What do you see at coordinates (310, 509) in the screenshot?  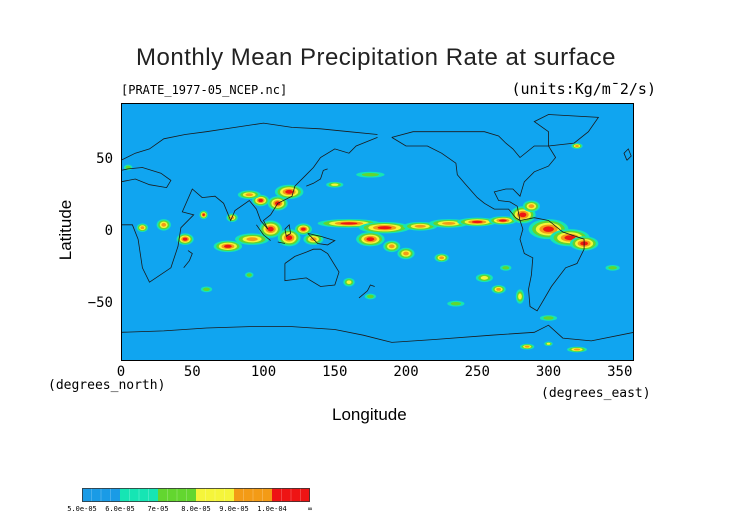 I see `colorbar-label: ∞` at bounding box center [310, 509].